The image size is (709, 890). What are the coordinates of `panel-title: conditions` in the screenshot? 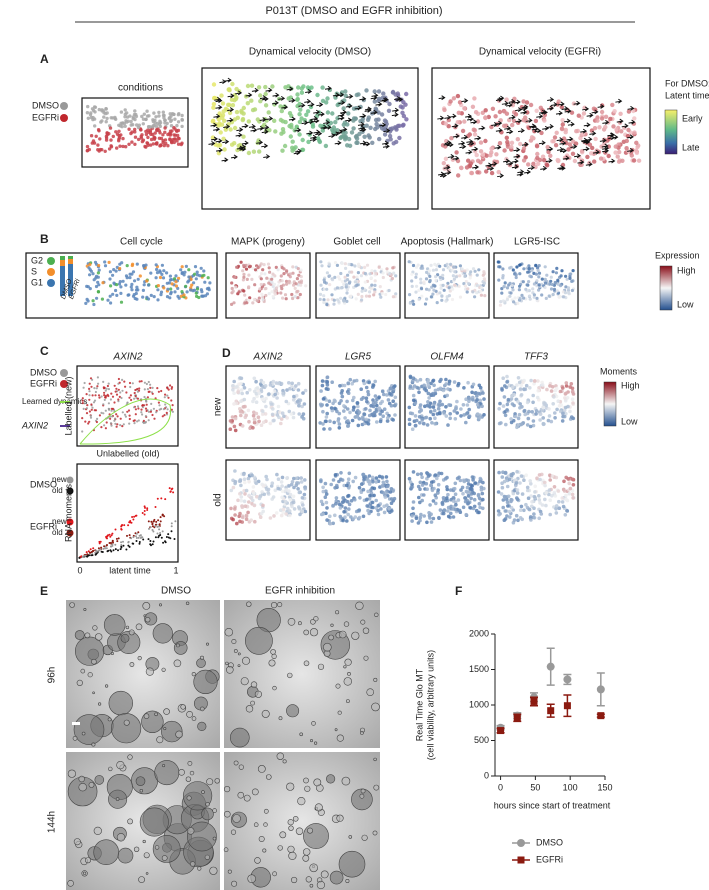 It's located at (140, 88).